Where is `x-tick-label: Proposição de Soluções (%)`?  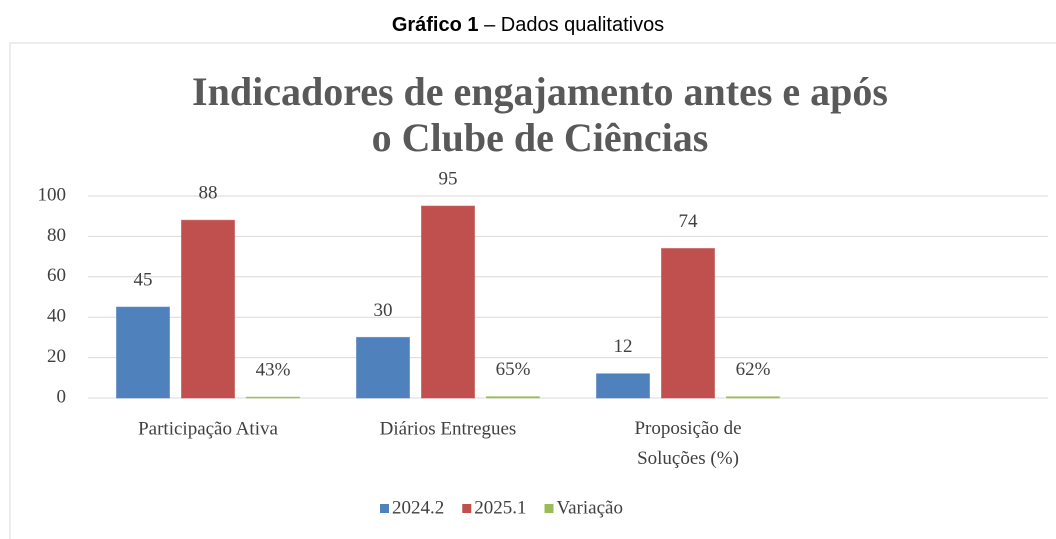
x-tick-label: Proposição de Soluções (%) is located at coordinates (687, 443).